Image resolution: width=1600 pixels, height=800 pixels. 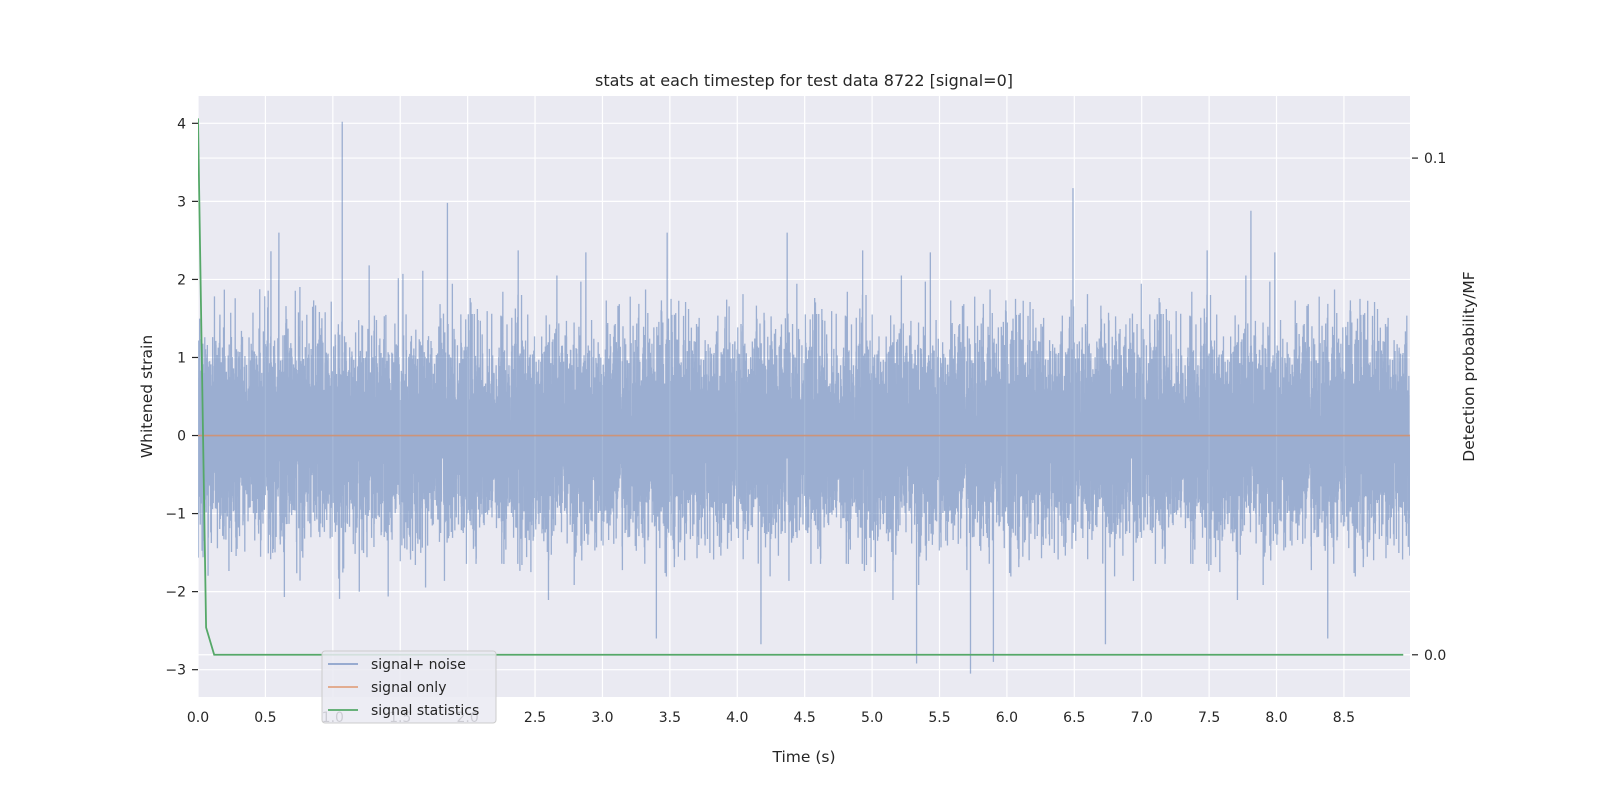 What do you see at coordinates (181, 202) in the screenshot?
I see `y-tick-label: 3` at bounding box center [181, 202].